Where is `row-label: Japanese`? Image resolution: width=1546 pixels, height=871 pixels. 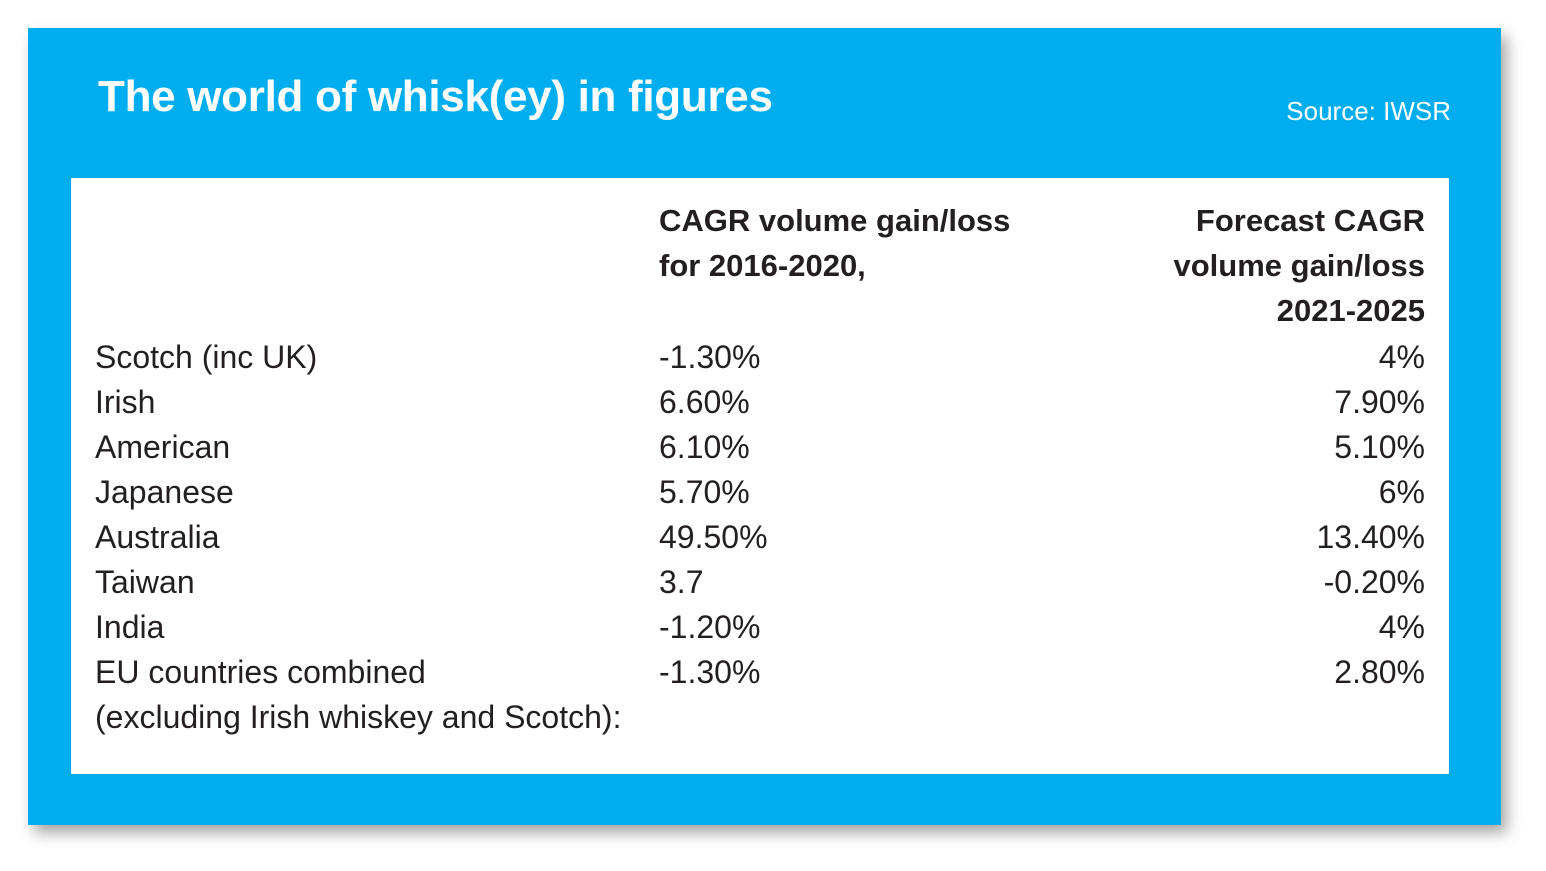 row-label: Japanese is located at coordinates (377, 492).